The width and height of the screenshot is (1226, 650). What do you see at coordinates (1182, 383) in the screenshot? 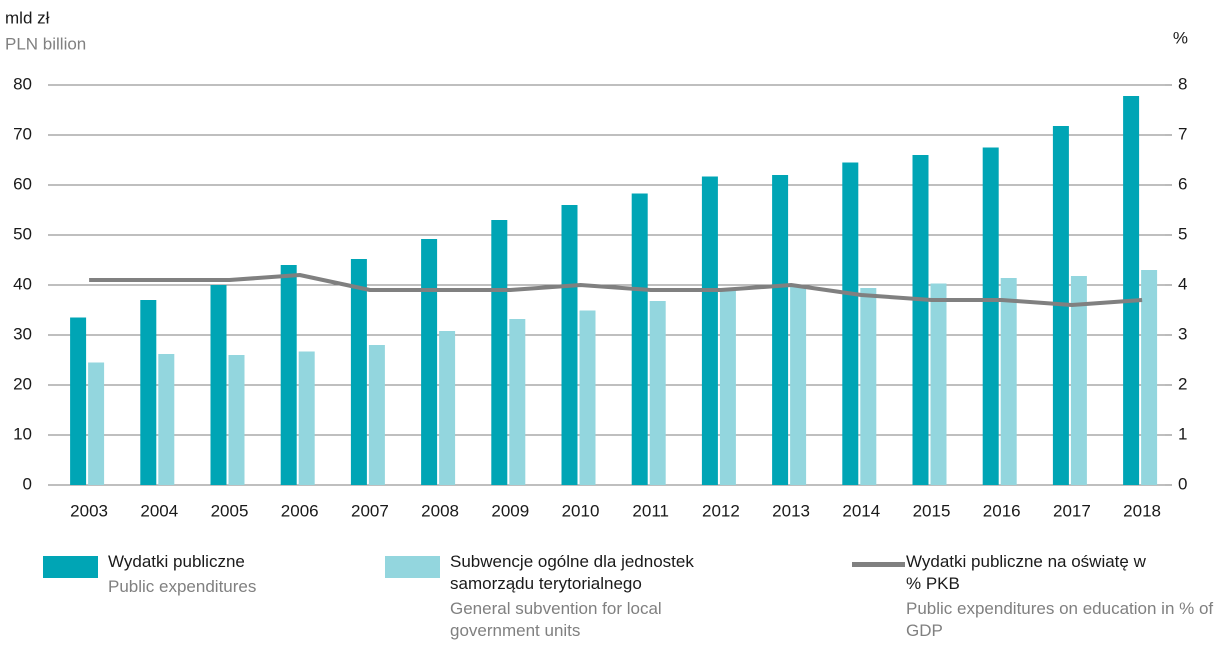
I see `y2-tick-label: 2` at bounding box center [1182, 383].